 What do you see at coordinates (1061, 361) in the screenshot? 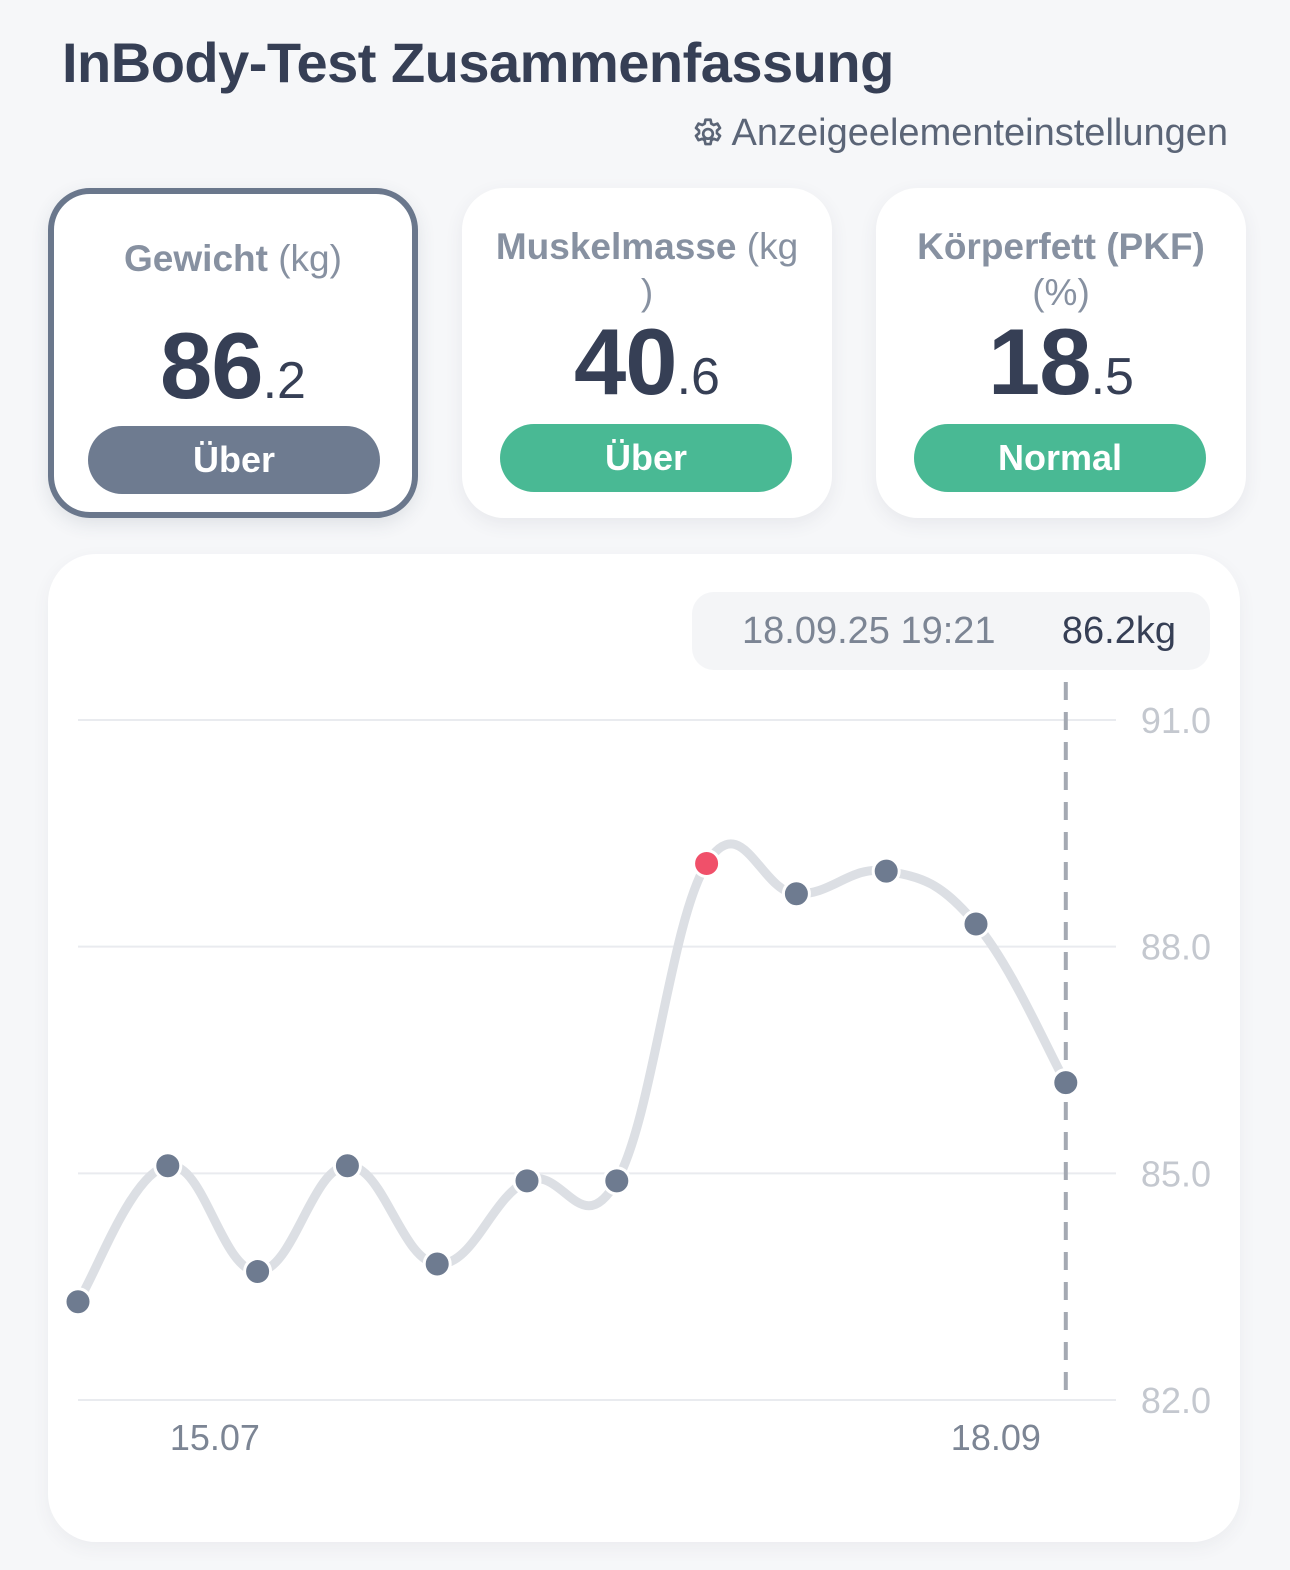
I see `body-fat-value: 18.5` at bounding box center [1061, 361].